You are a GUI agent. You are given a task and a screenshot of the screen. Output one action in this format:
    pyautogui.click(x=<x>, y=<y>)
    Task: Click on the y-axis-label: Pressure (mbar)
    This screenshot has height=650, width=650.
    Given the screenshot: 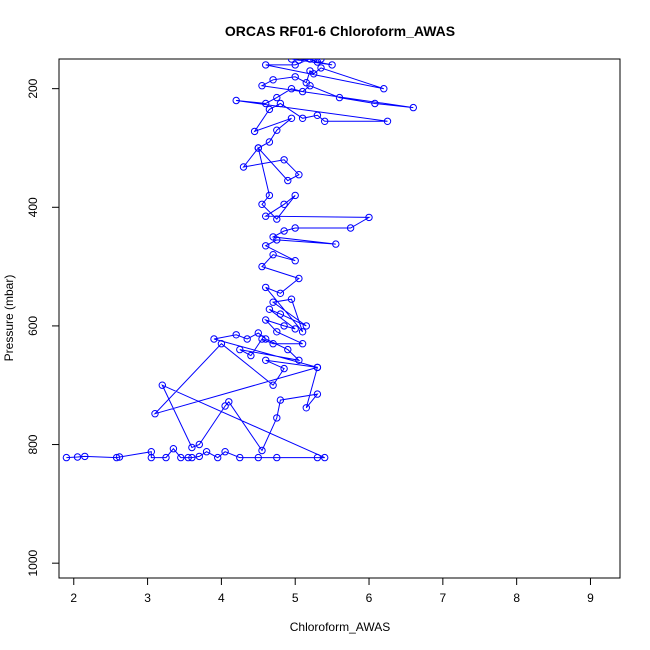 What is the action you would take?
    pyautogui.click(x=9, y=318)
    